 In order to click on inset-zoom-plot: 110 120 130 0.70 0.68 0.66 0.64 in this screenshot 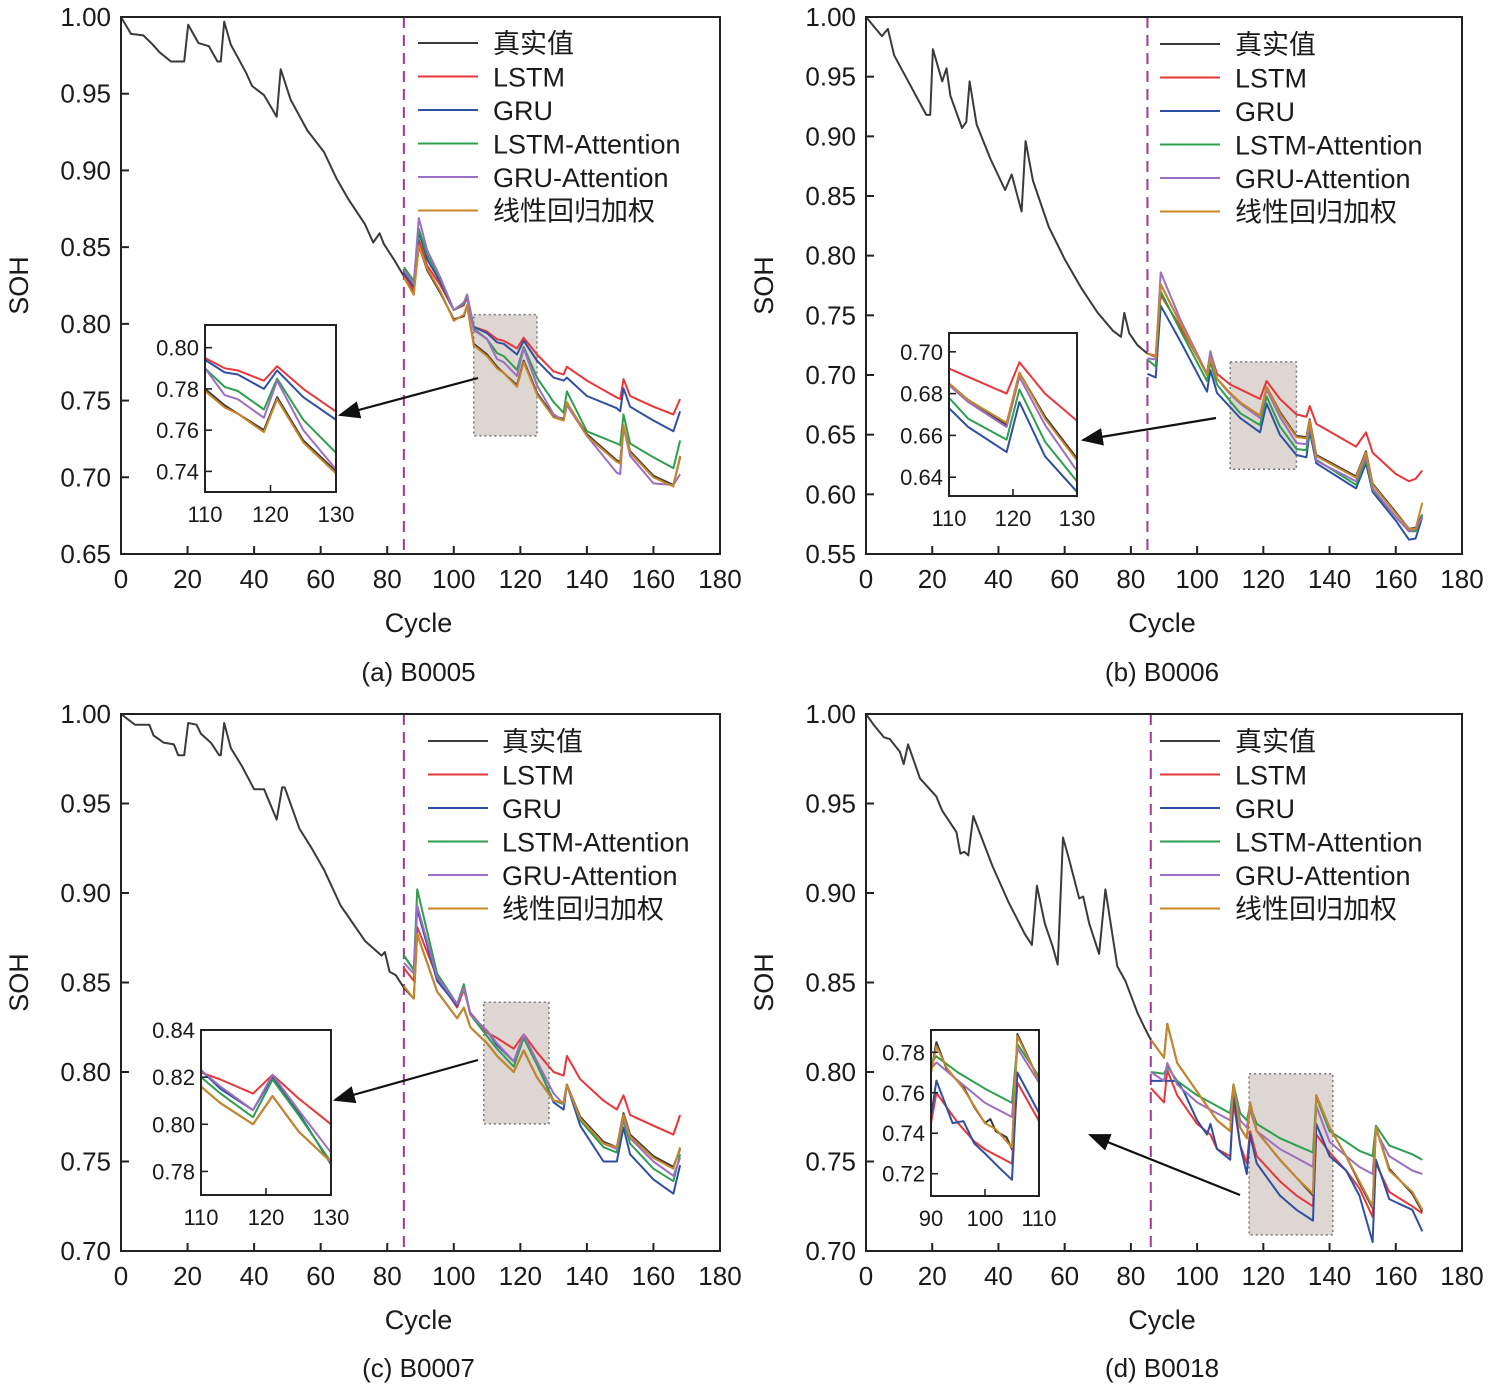, I will do `click(997, 431)`.